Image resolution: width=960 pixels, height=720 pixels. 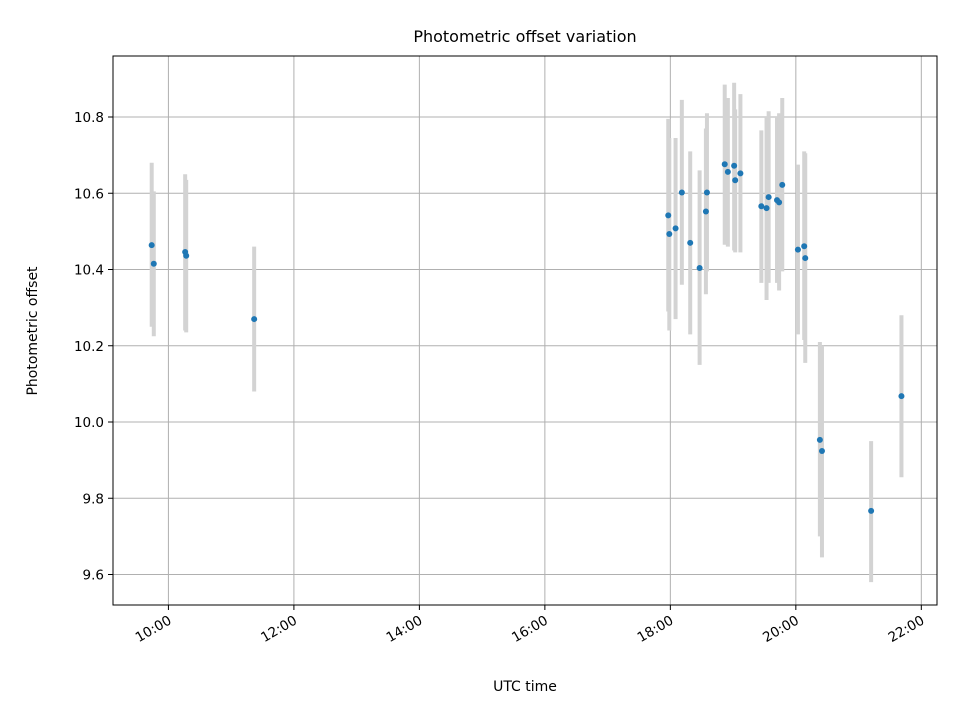 What do you see at coordinates (33, 331) in the screenshot?
I see `y-axis-label: Photometric offset` at bounding box center [33, 331].